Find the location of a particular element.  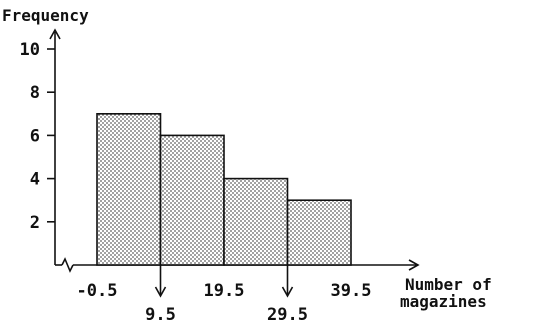

y-tick-label: 6 is located at coordinates (35, 136).